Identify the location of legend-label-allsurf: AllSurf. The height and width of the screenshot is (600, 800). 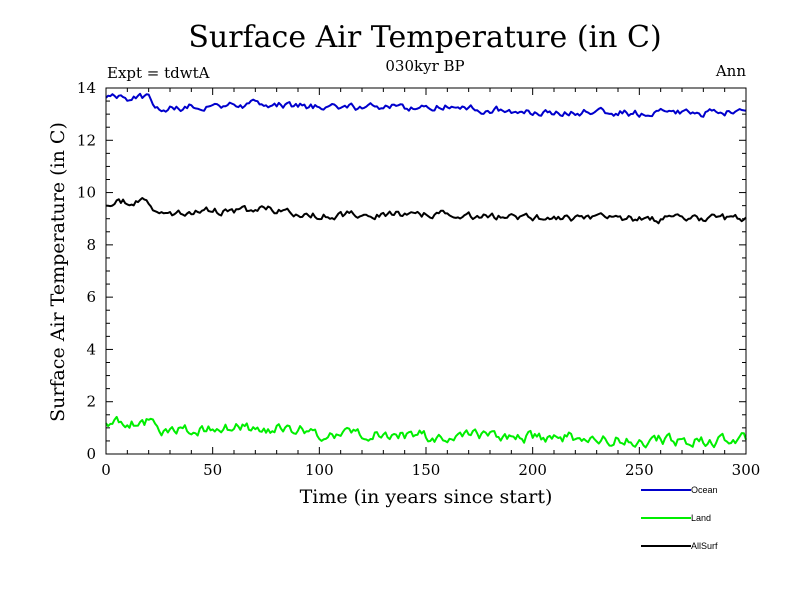
(704, 546).